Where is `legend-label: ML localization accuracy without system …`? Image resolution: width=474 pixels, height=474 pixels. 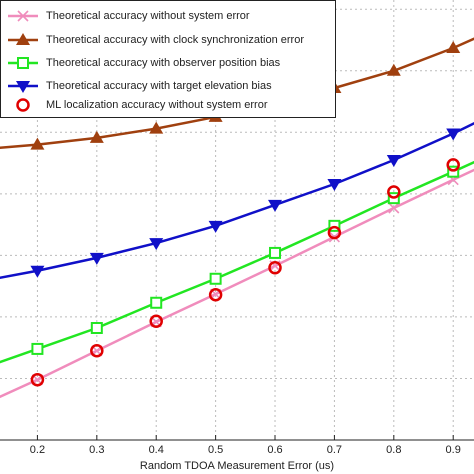 legend-label: ML localization accuracy without system … is located at coordinates (157, 105).